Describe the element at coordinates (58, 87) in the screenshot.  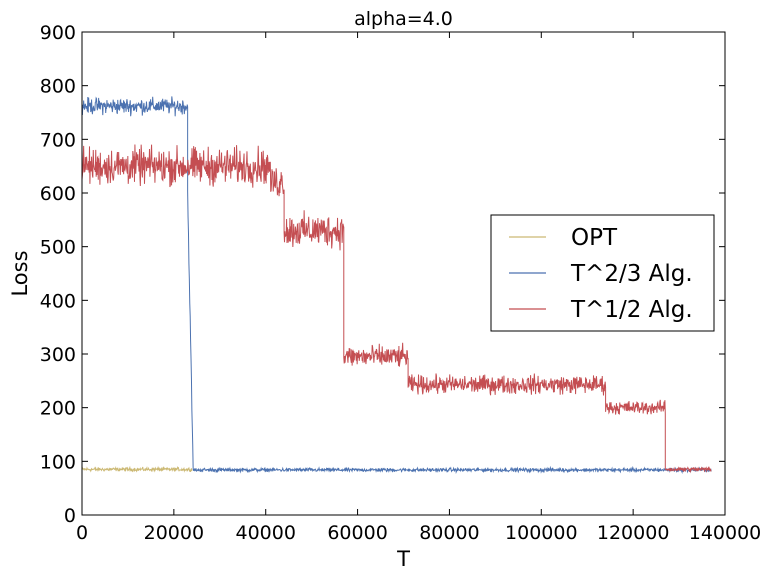
I see `y-tick-label: 800` at that location.